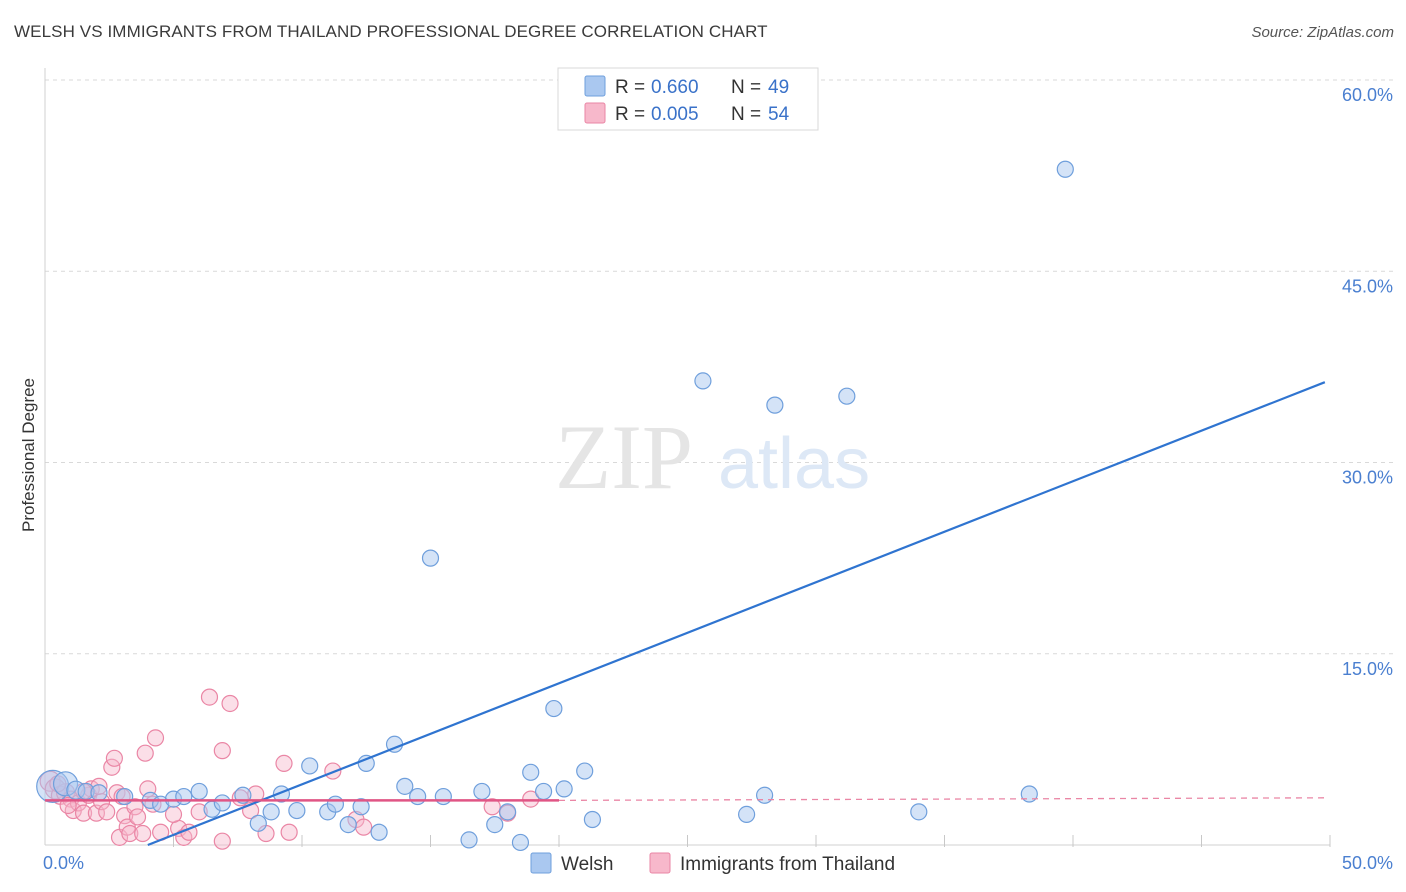 The height and width of the screenshot is (892, 1406). Describe the element at coordinates (1367, 863) in the screenshot. I see `x-tick-label: 50.0%` at that location.